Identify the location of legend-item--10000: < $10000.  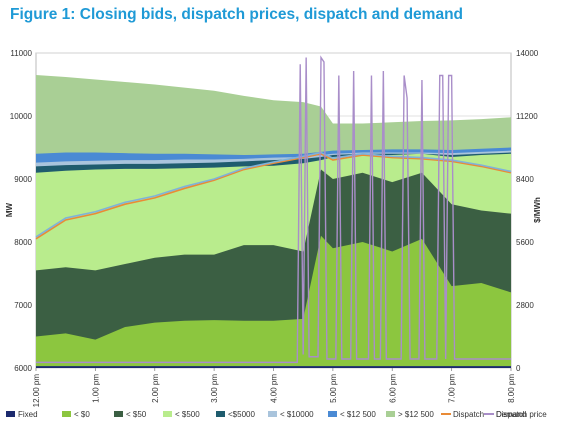
(291, 414).